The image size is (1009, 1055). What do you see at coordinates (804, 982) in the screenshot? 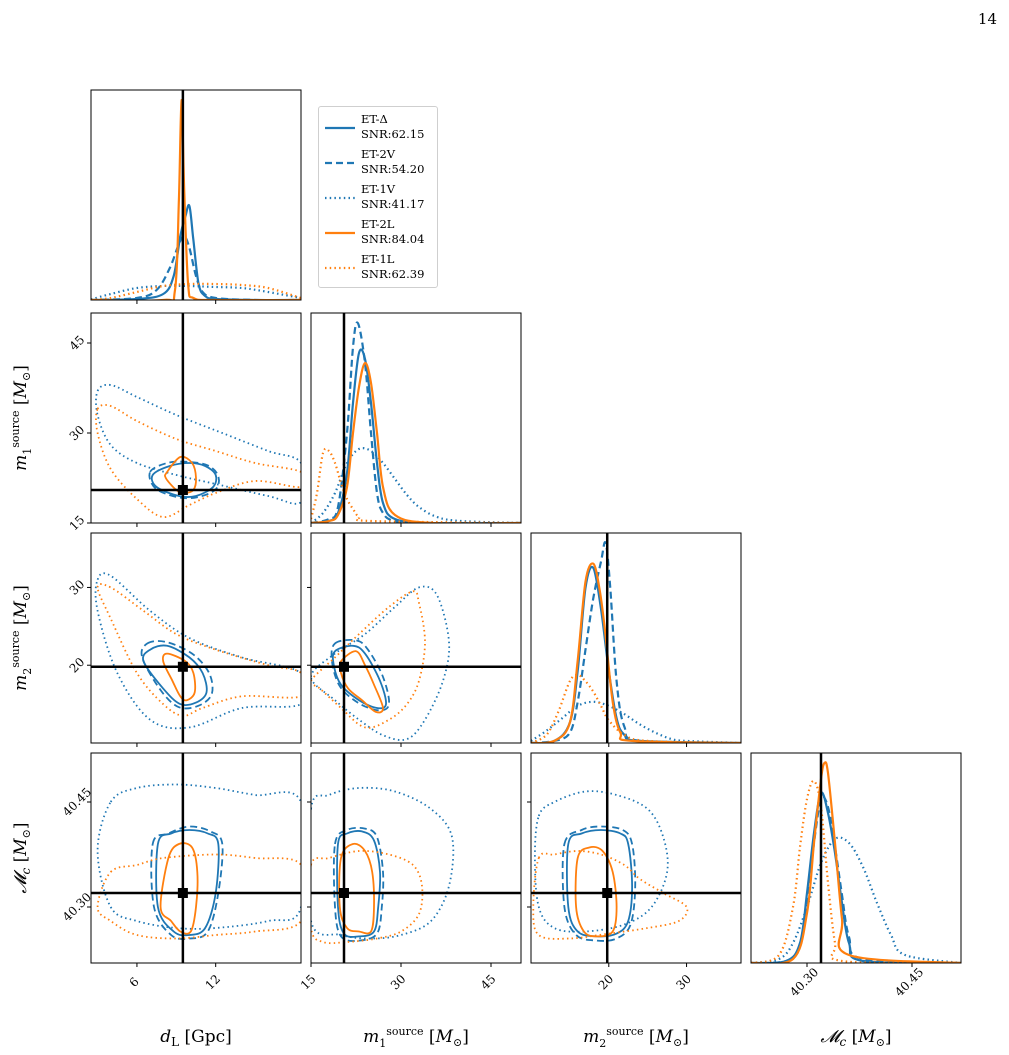
I see `x-tick-label: 40.30` at bounding box center [804, 982].